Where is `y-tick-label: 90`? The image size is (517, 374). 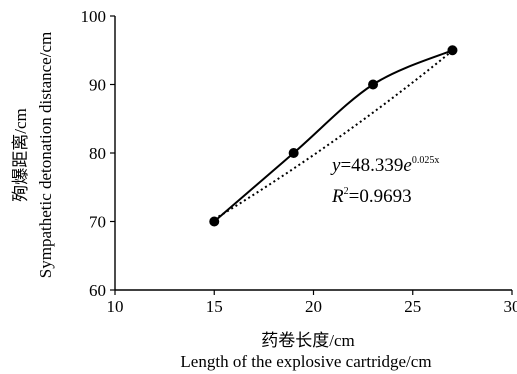
y-tick-label: 90 is located at coordinates (97, 85).